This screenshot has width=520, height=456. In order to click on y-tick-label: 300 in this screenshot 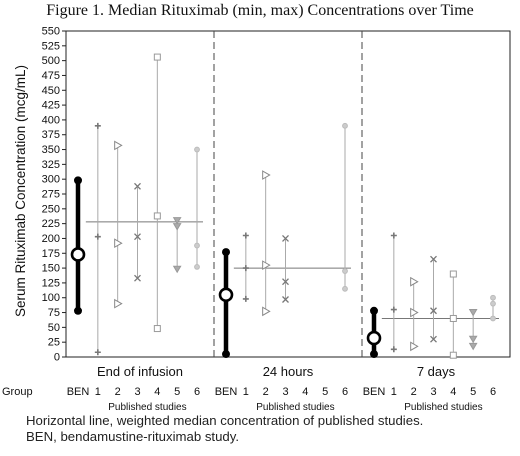, I will do `click(51, 180)`.